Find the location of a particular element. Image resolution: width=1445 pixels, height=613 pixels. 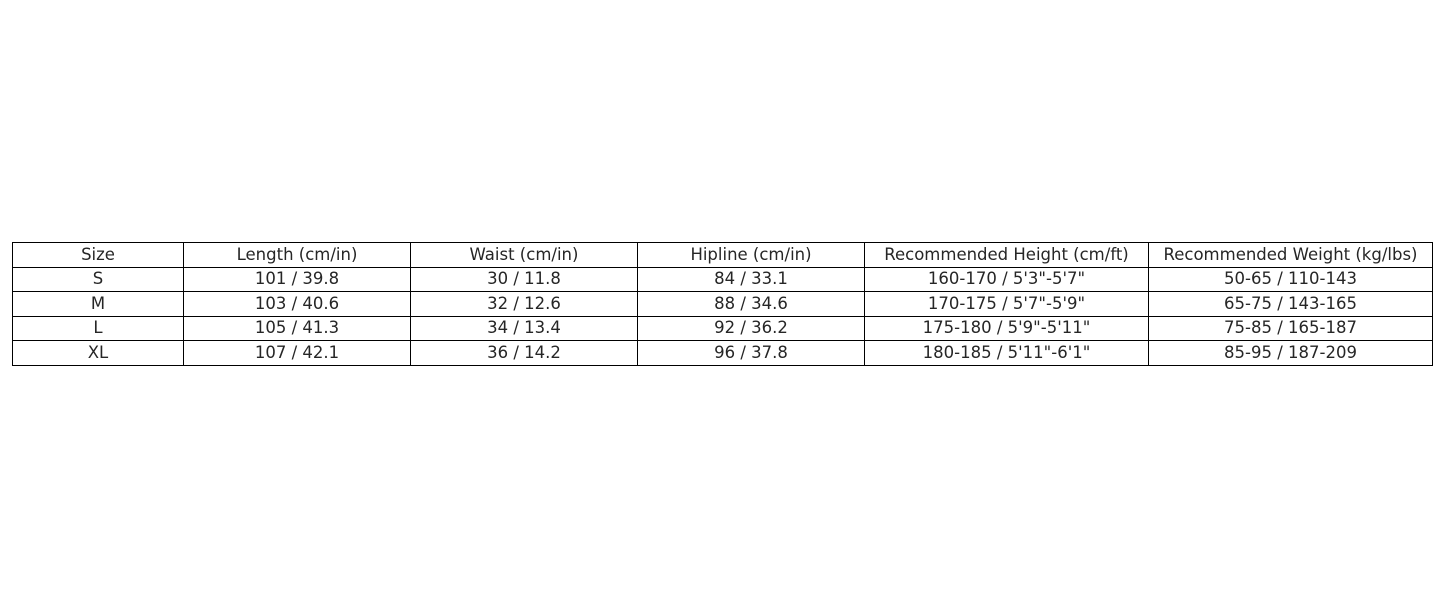

table-cell: M is located at coordinates (98, 304).